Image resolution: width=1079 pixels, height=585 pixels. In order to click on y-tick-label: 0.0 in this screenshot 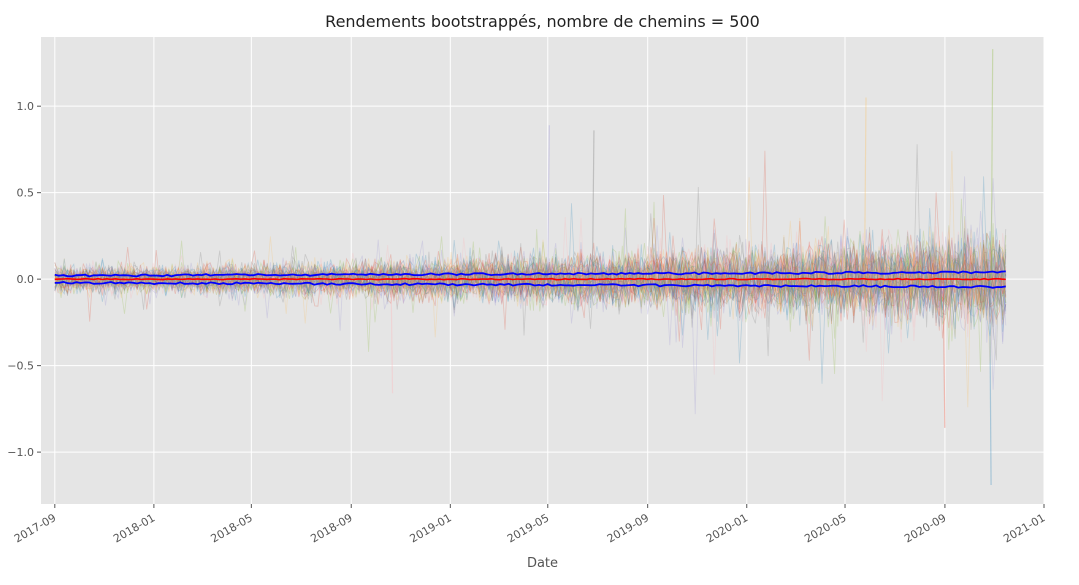, I will do `click(26, 279)`.